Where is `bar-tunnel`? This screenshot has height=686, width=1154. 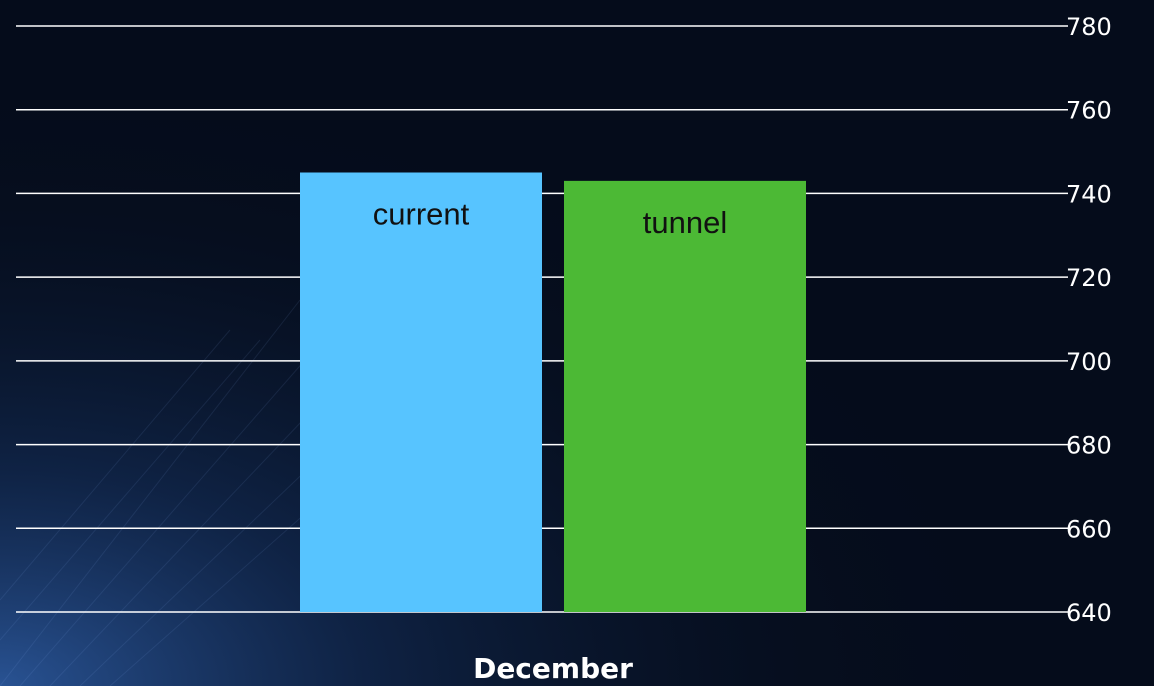 bar-tunnel is located at coordinates (685, 396).